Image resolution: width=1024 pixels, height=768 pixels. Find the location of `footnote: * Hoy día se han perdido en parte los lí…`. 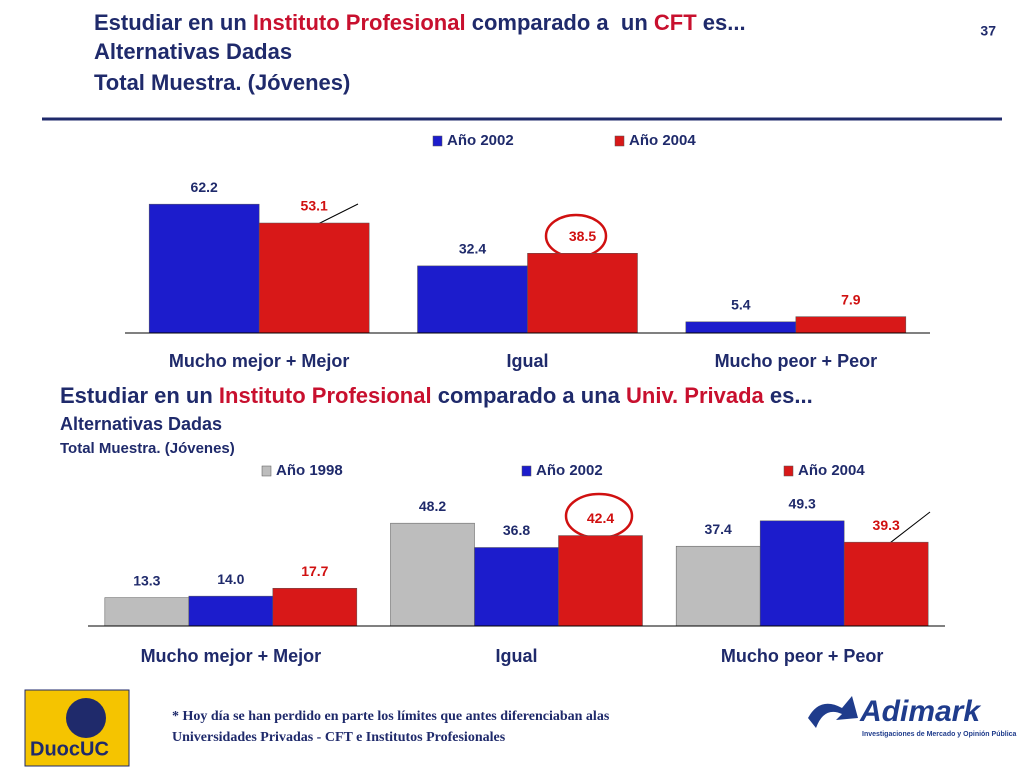

footnote: * Hoy día se han perdido en parte los lí… is located at coordinates (391, 716).